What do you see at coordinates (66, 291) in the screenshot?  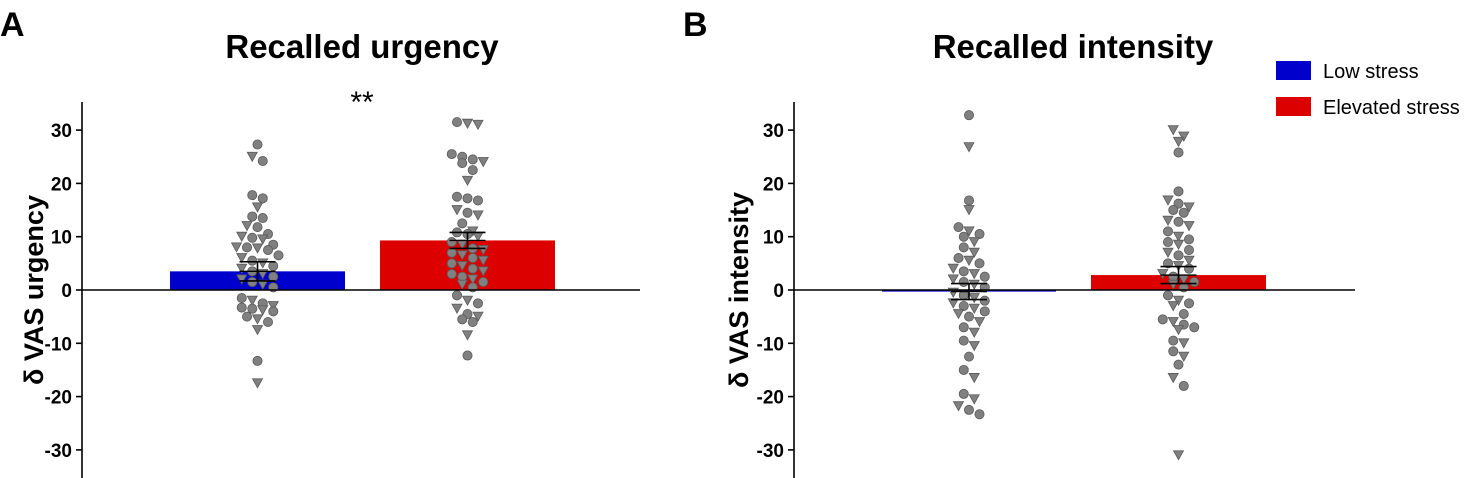 I see `panel-a-y-tick-label: 0` at bounding box center [66, 291].